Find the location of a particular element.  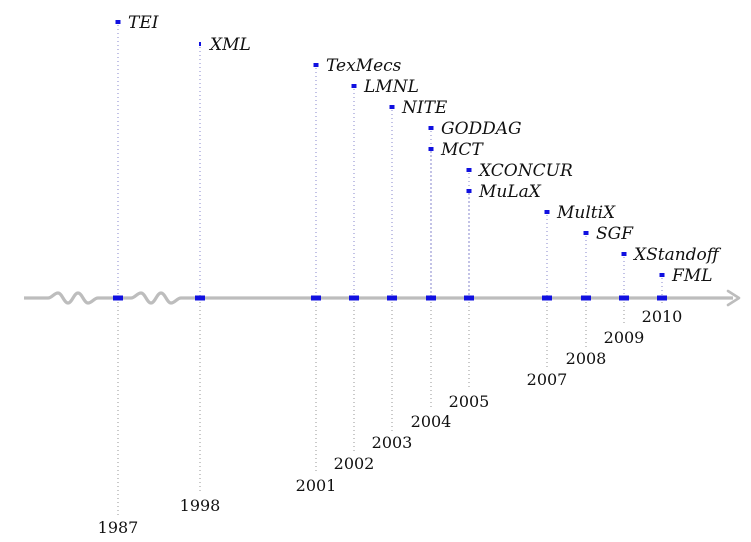

axis-arrow-head is located at coordinates (733, 298).